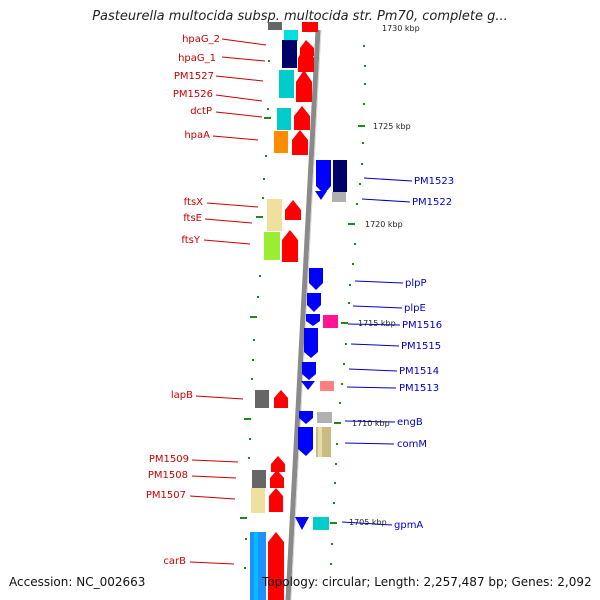 The height and width of the screenshot is (600, 600). Describe the element at coordinates (193, 202) in the screenshot. I see `svg-text: ftsX` at that location.